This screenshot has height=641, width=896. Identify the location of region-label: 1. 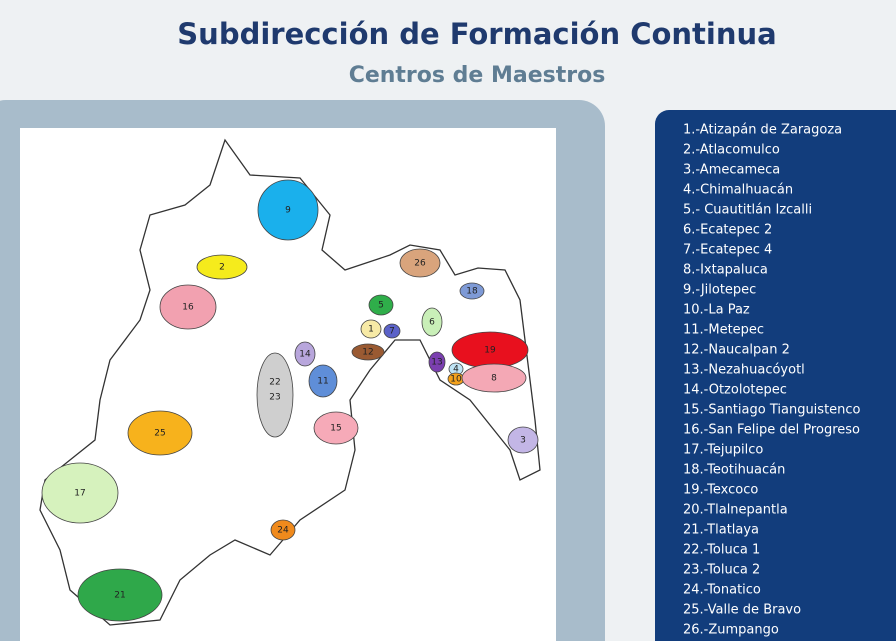
(371, 330).